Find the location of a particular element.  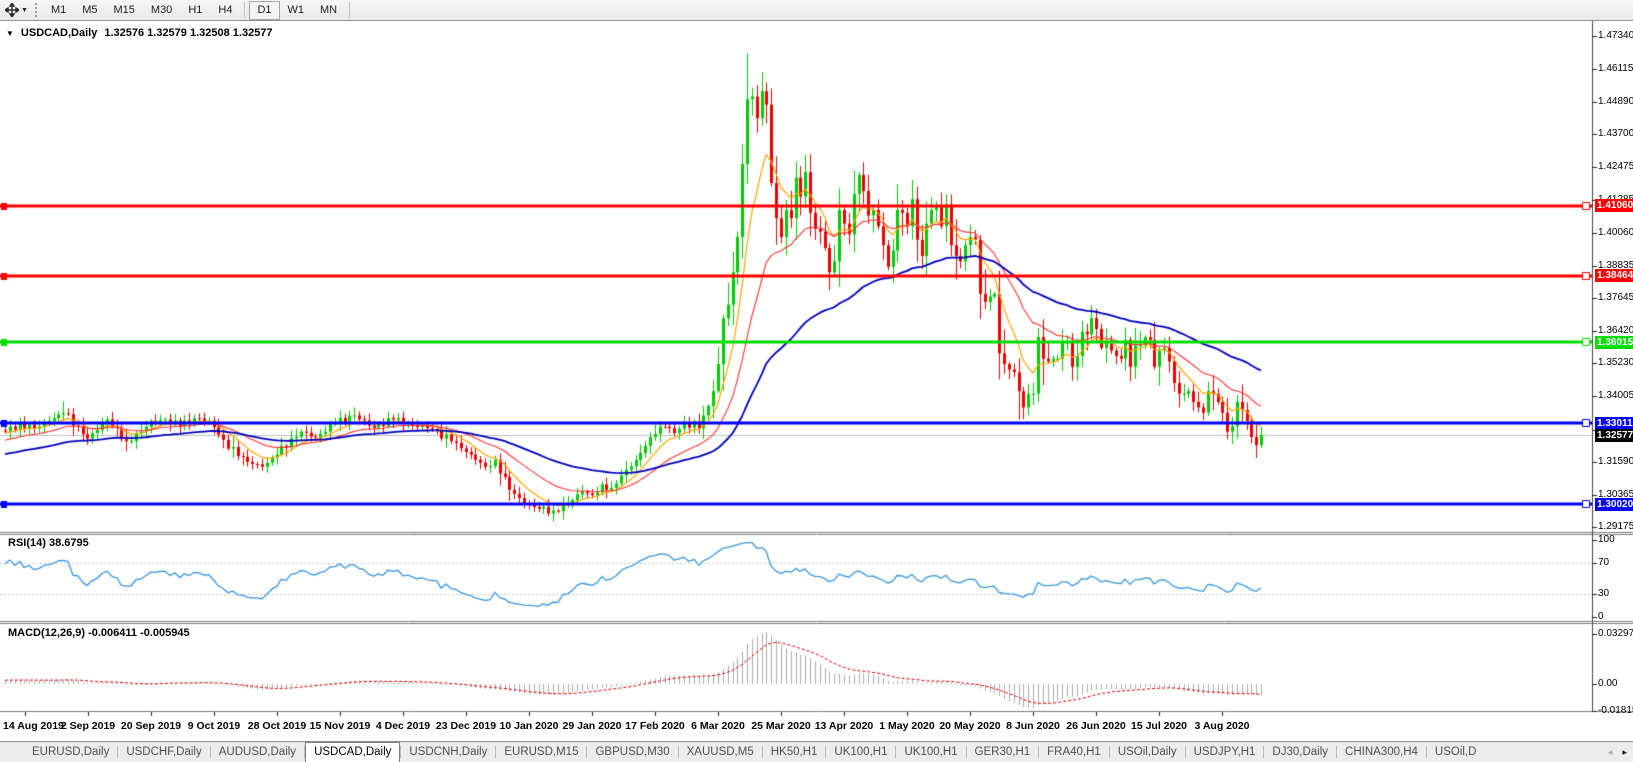

chart-symbol-label: USDCAD,Daily is located at coordinates (59, 33).